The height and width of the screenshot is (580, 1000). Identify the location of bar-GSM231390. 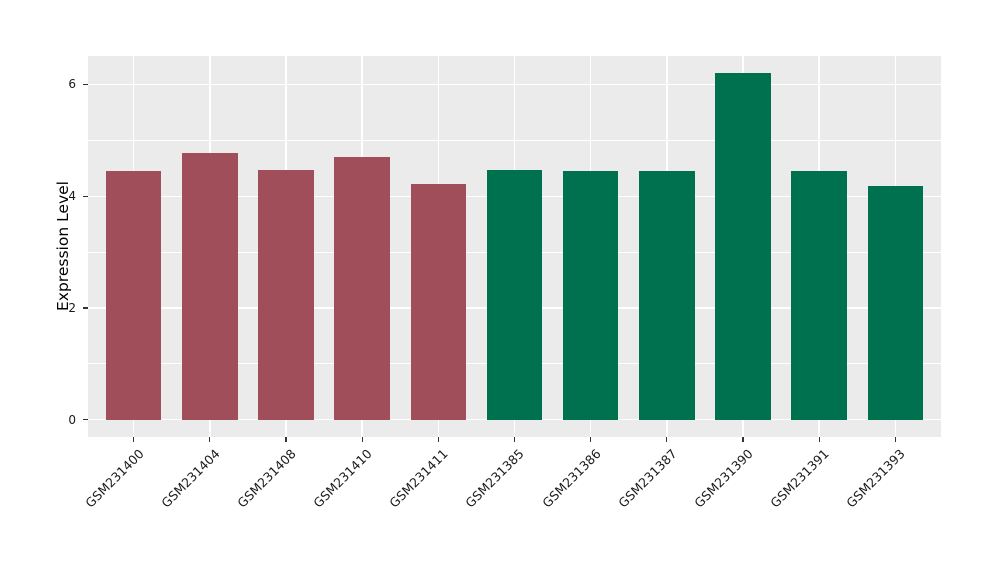
(743, 246).